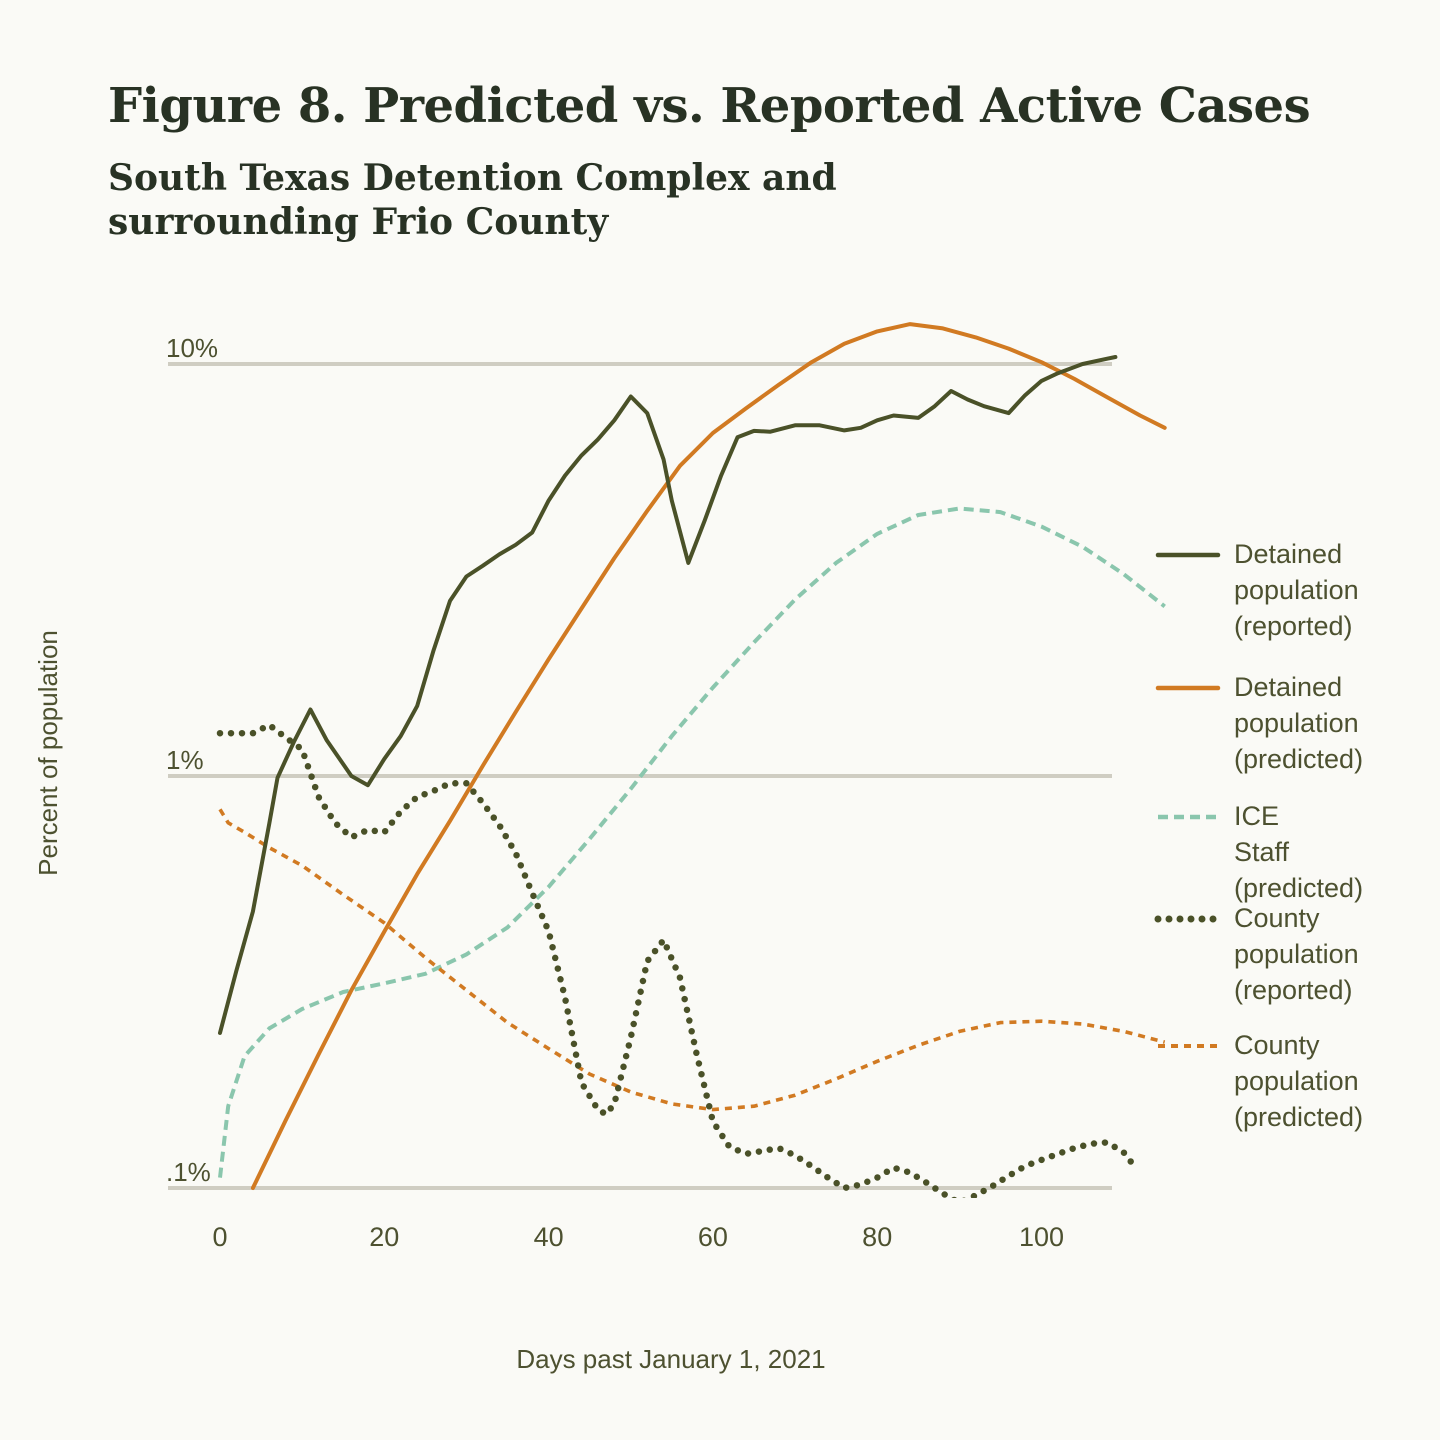 The width and height of the screenshot is (1440, 1440). Describe the element at coordinates (384, 1237) in the screenshot. I see `x-tick-label: 20` at that location.